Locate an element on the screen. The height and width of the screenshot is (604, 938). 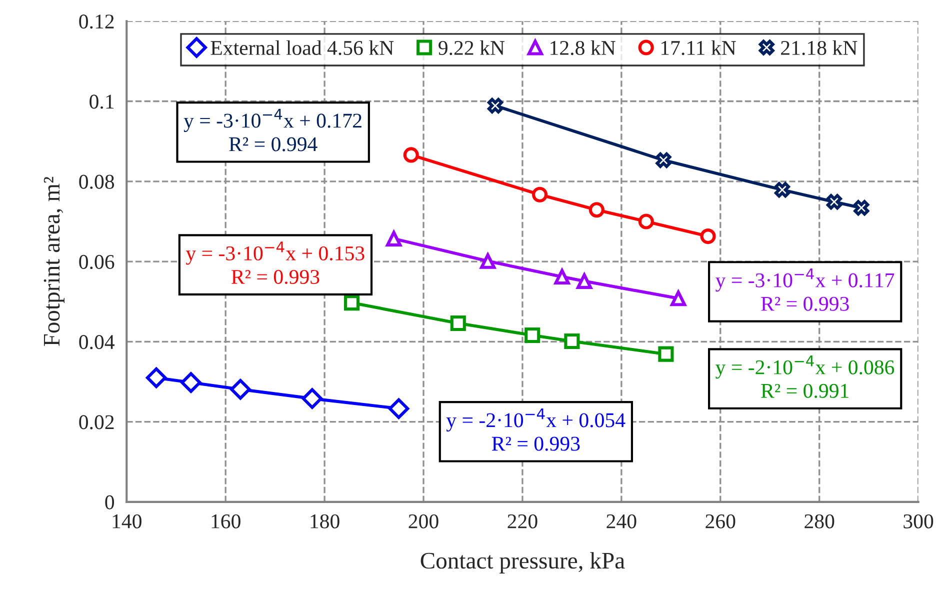
x-tick-label: 260 is located at coordinates (721, 521).